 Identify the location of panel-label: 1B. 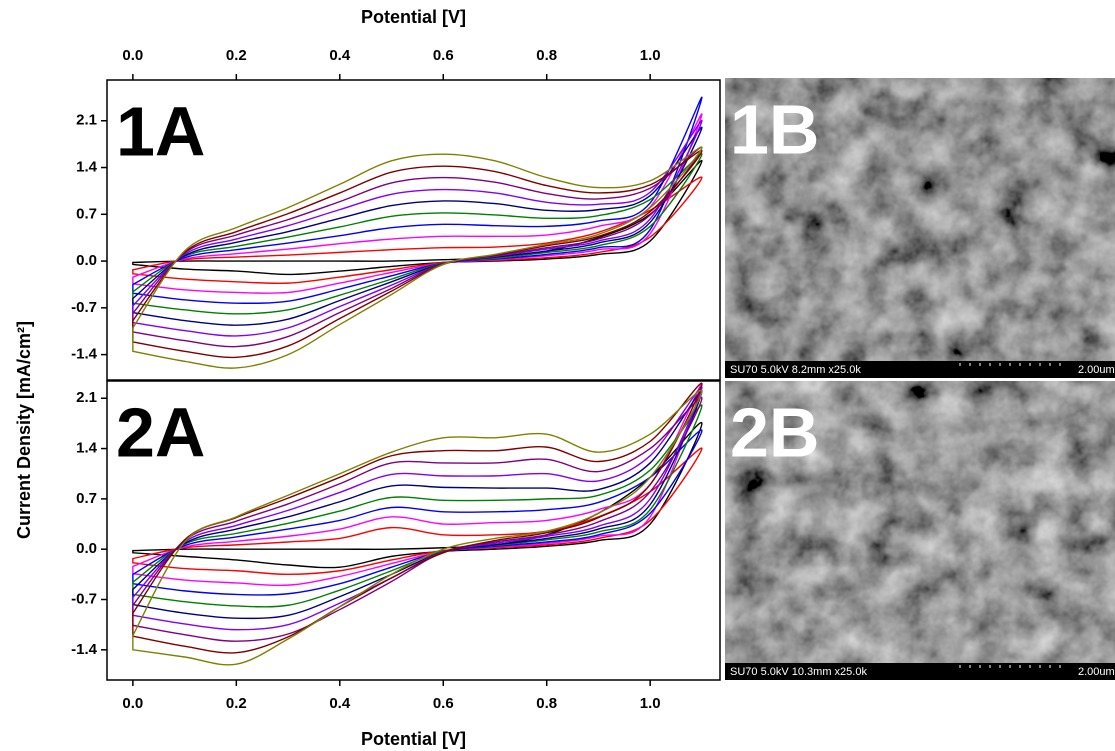
(774, 129).